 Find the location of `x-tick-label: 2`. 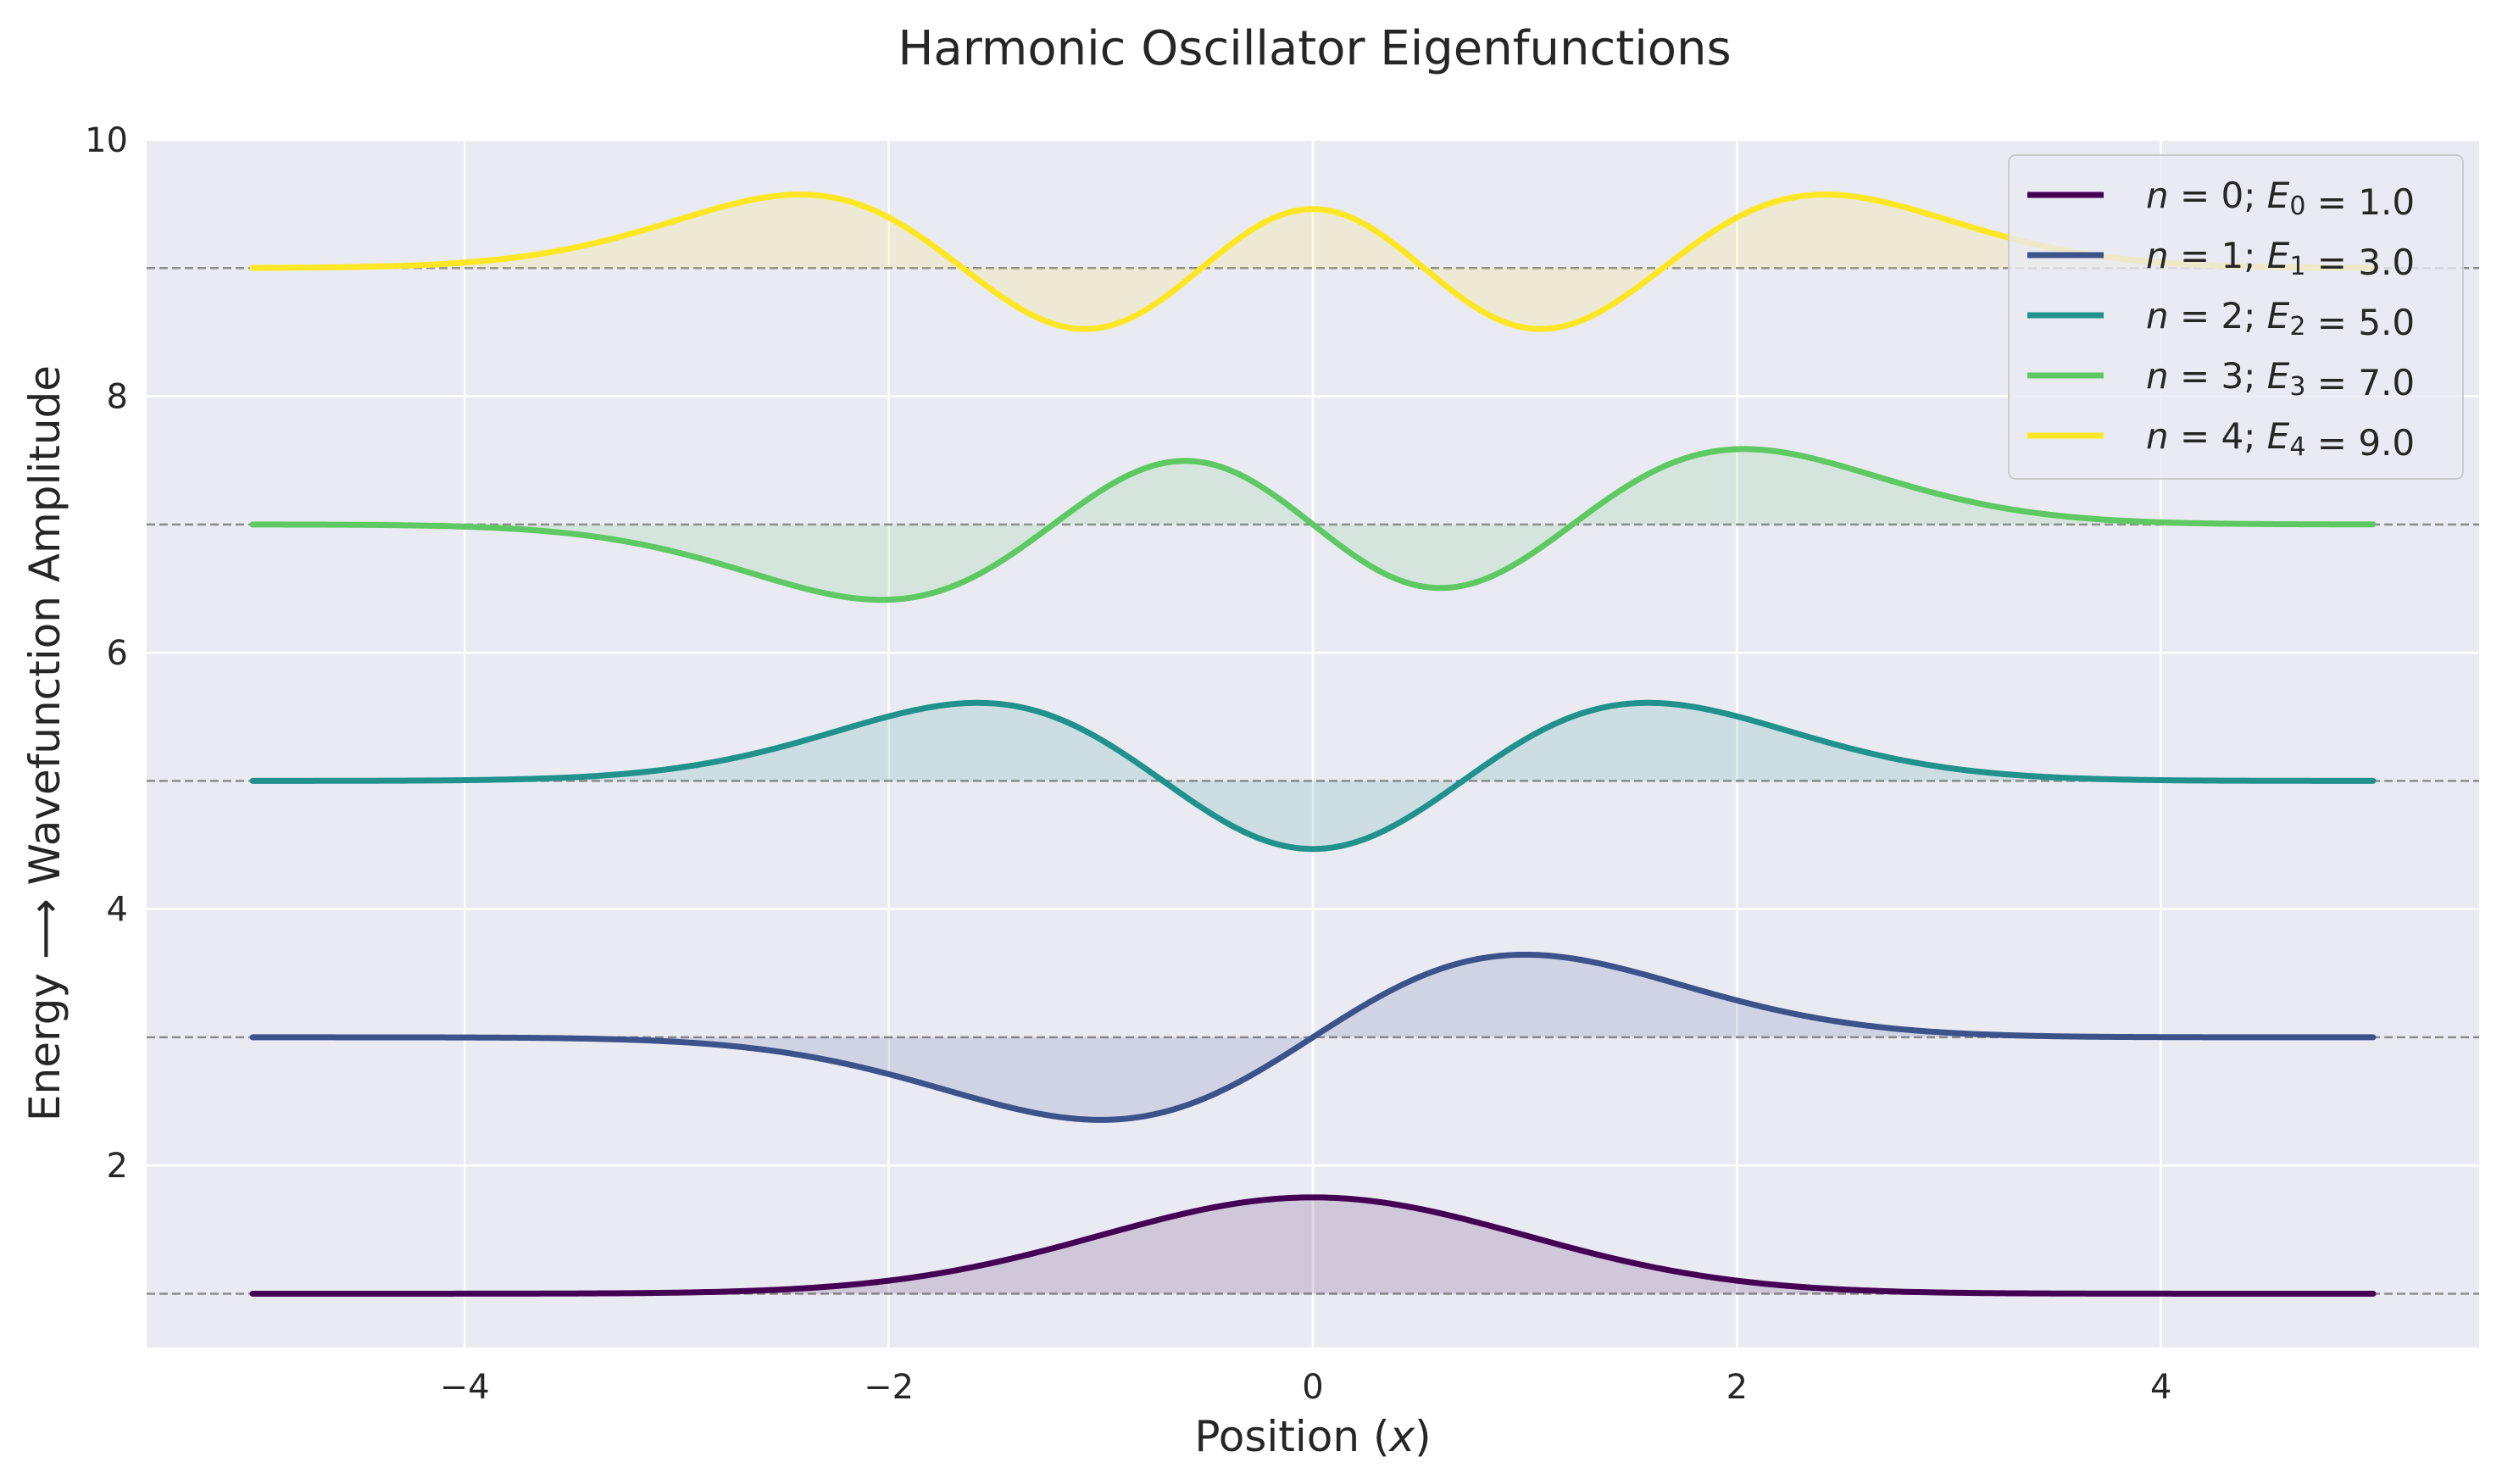

x-tick-label: 2 is located at coordinates (1737, 1388).